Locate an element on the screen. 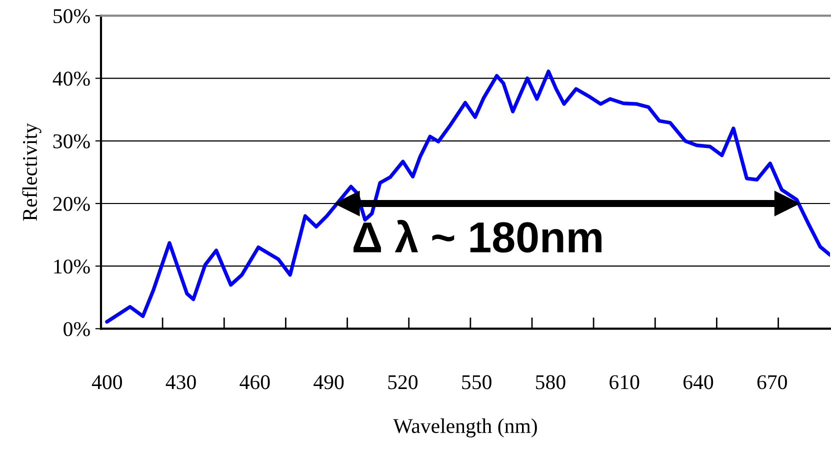  x-tick-label: 430 is located at coordinates (181, 382).